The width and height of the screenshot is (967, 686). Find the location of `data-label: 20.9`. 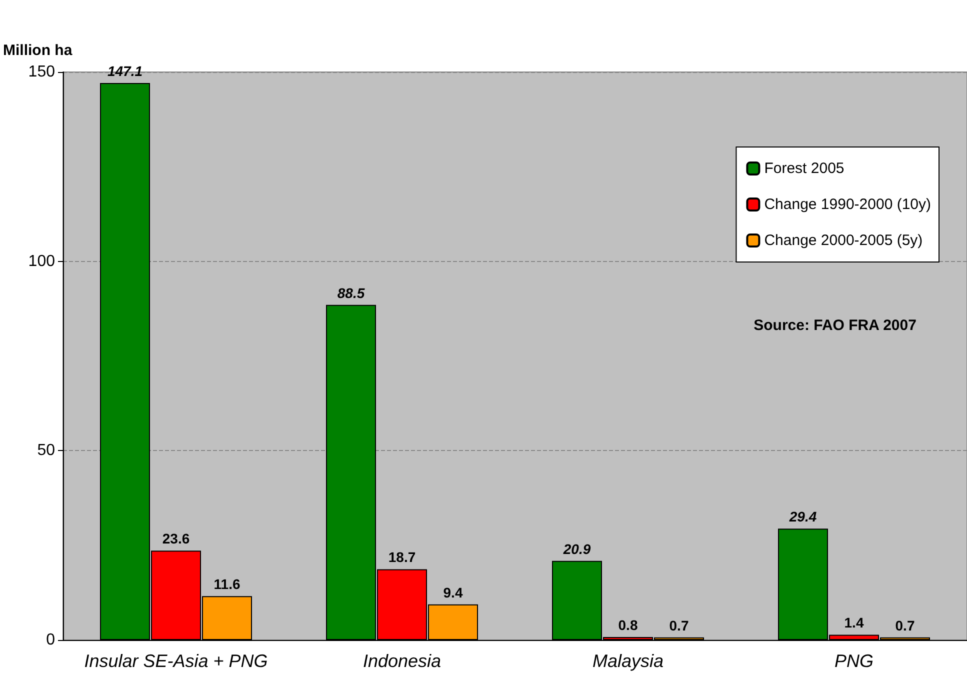

data-label: 20.9 is located at coordinates (576, 548).